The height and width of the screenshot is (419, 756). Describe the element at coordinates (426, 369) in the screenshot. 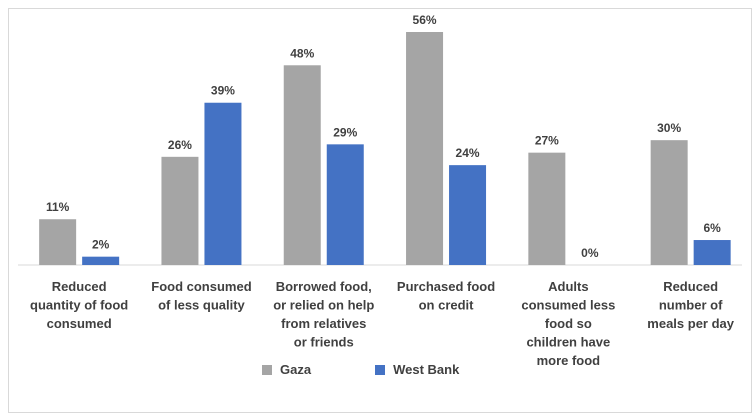

I see `legend-label-west-bank: West Bank` at that location.